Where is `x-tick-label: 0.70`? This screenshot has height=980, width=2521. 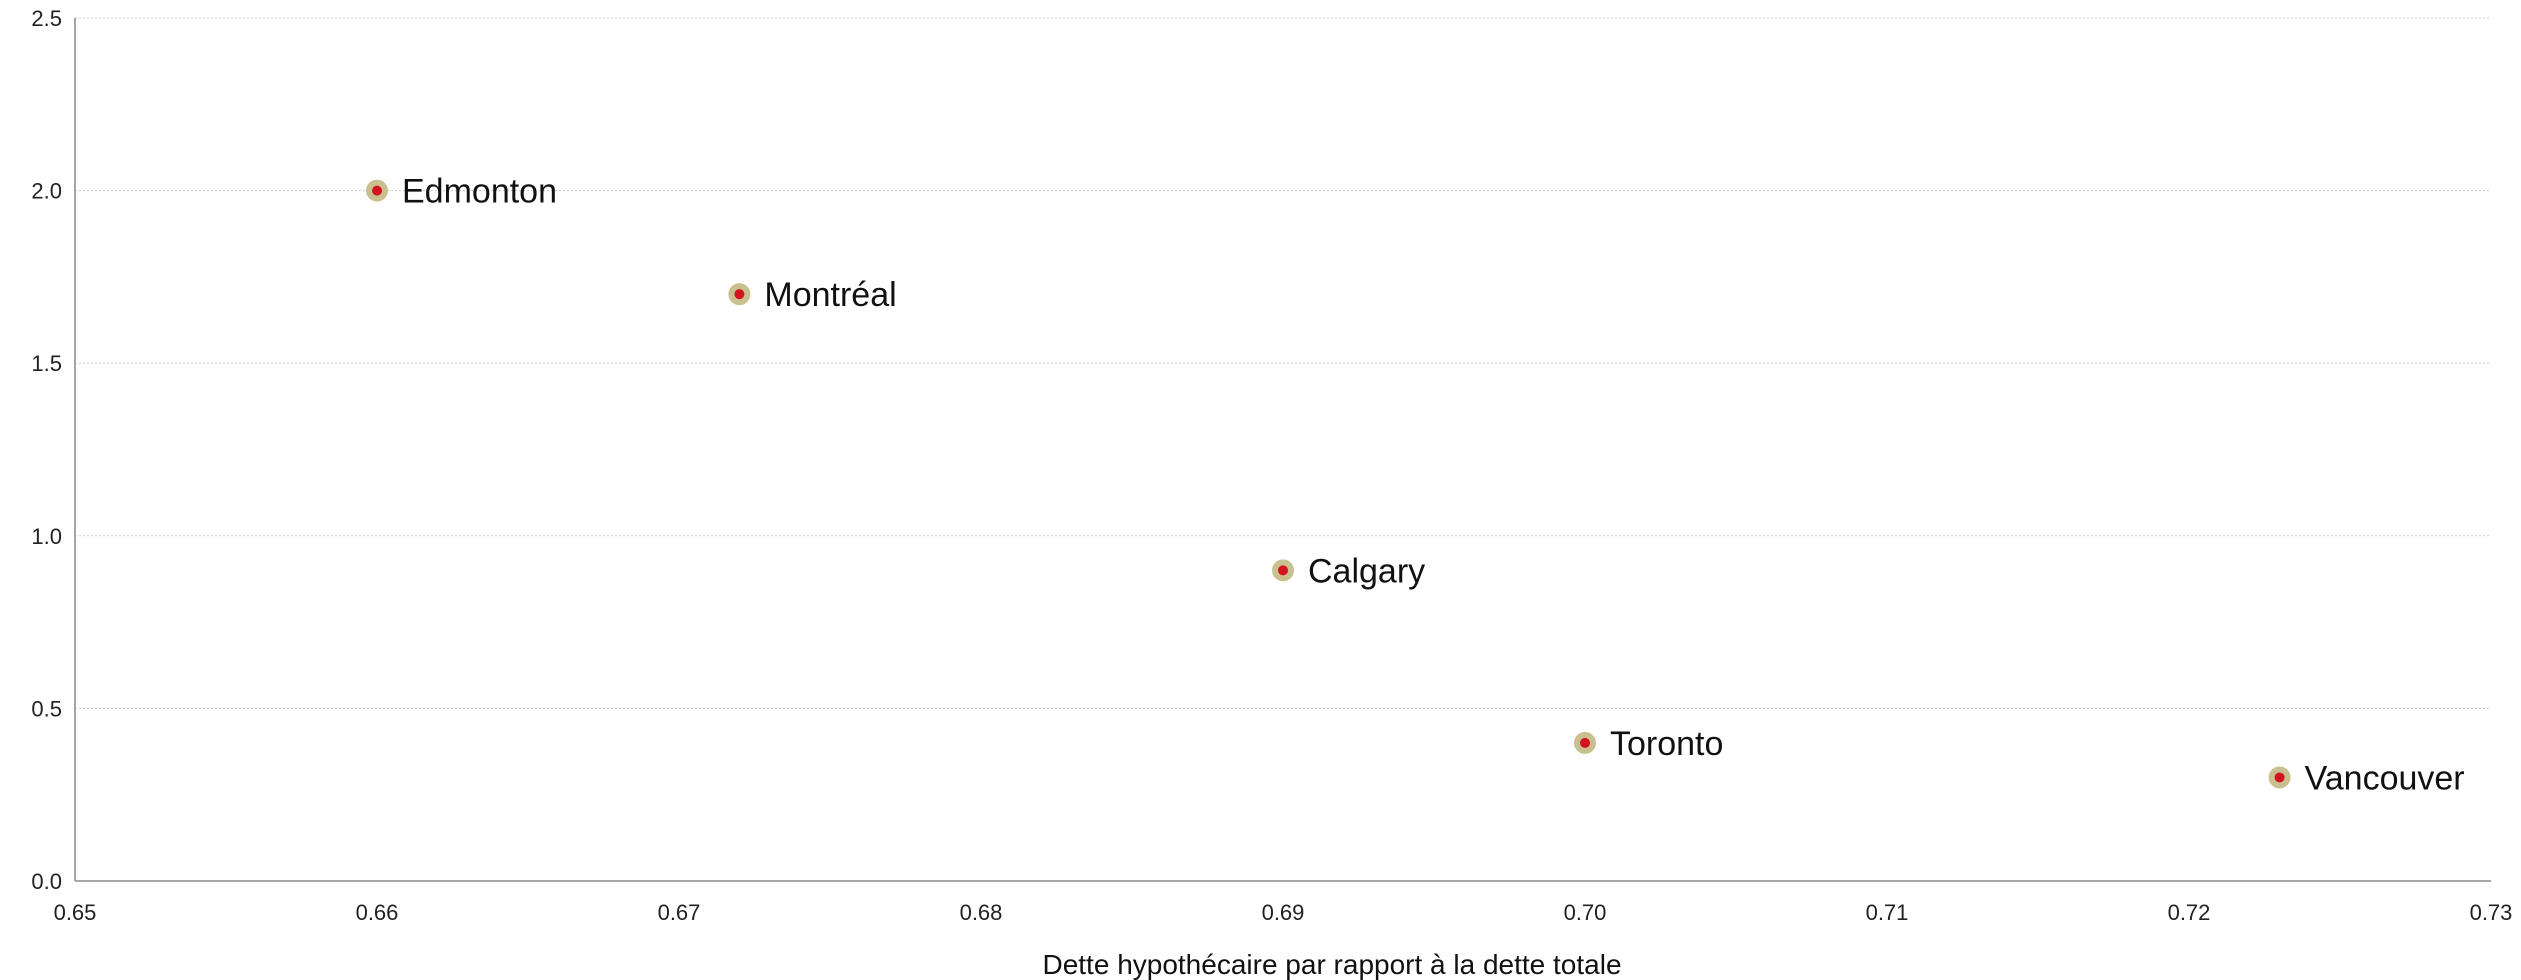 x-tick-label: 0.70 is located at coordinates (1585, 912).